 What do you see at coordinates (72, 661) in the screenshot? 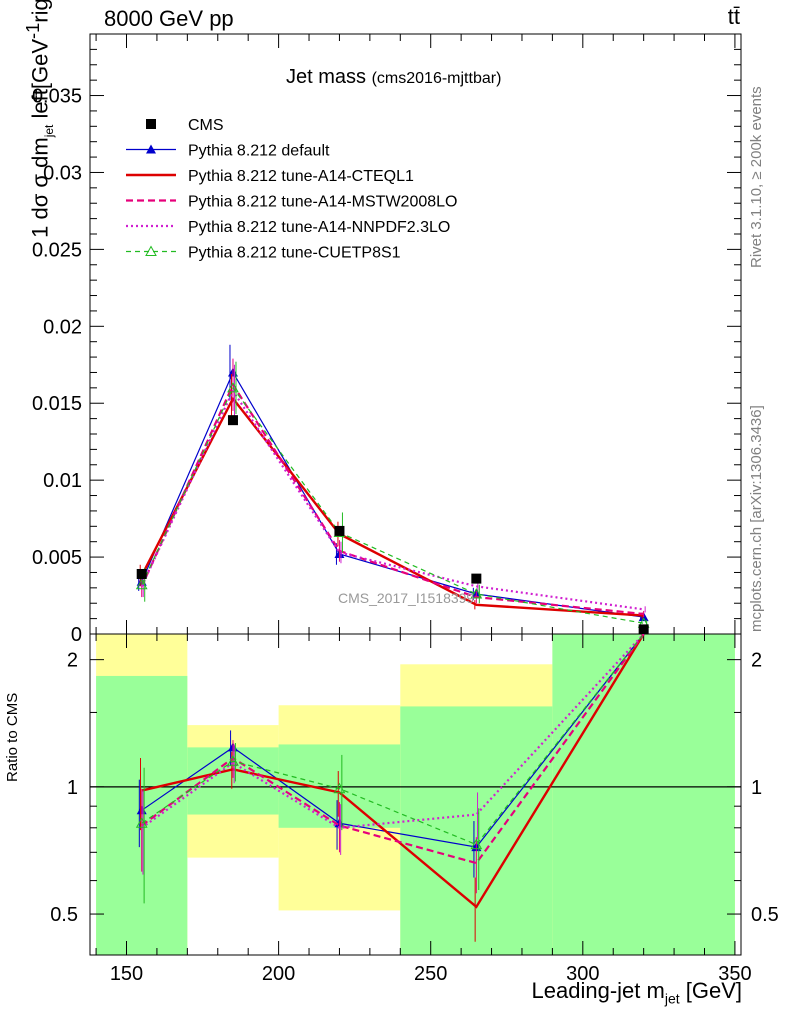
I see `ratio-y-tick-label: 2` at bounding box center [72, 661].